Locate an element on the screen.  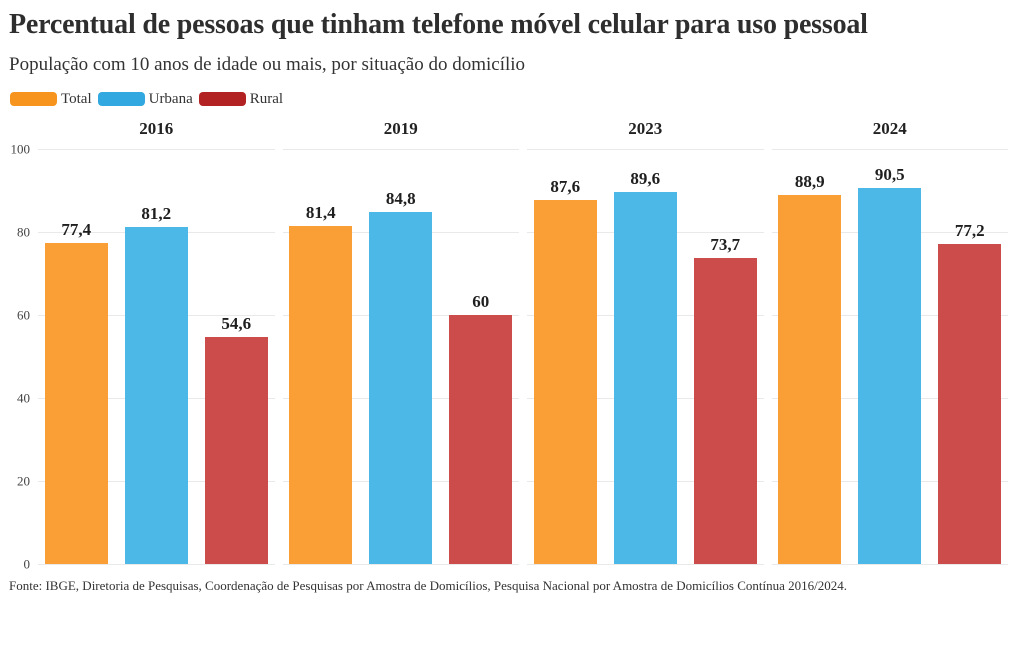
bar-total-2019: 81,4 is located at coordinates (321, 384).